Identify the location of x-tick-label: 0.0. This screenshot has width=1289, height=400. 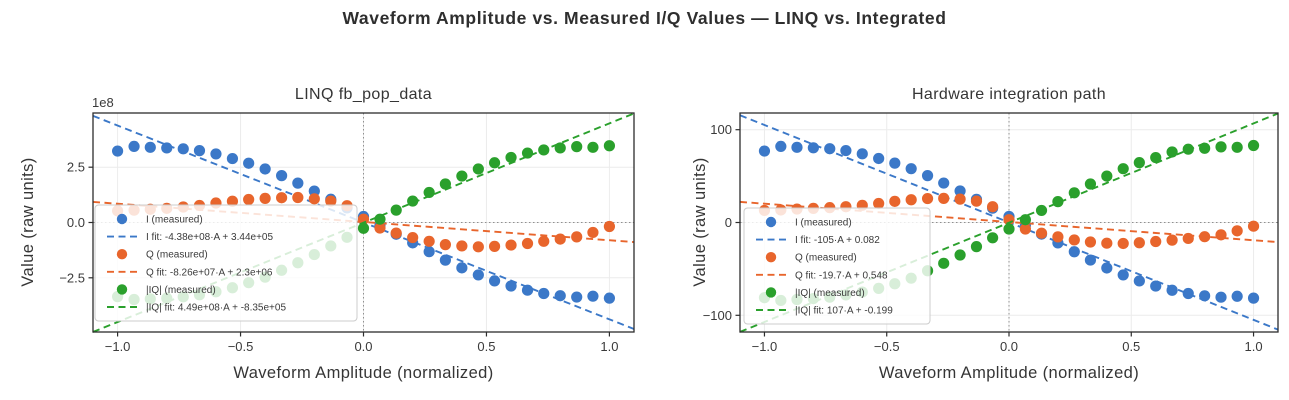
(1009, 346).